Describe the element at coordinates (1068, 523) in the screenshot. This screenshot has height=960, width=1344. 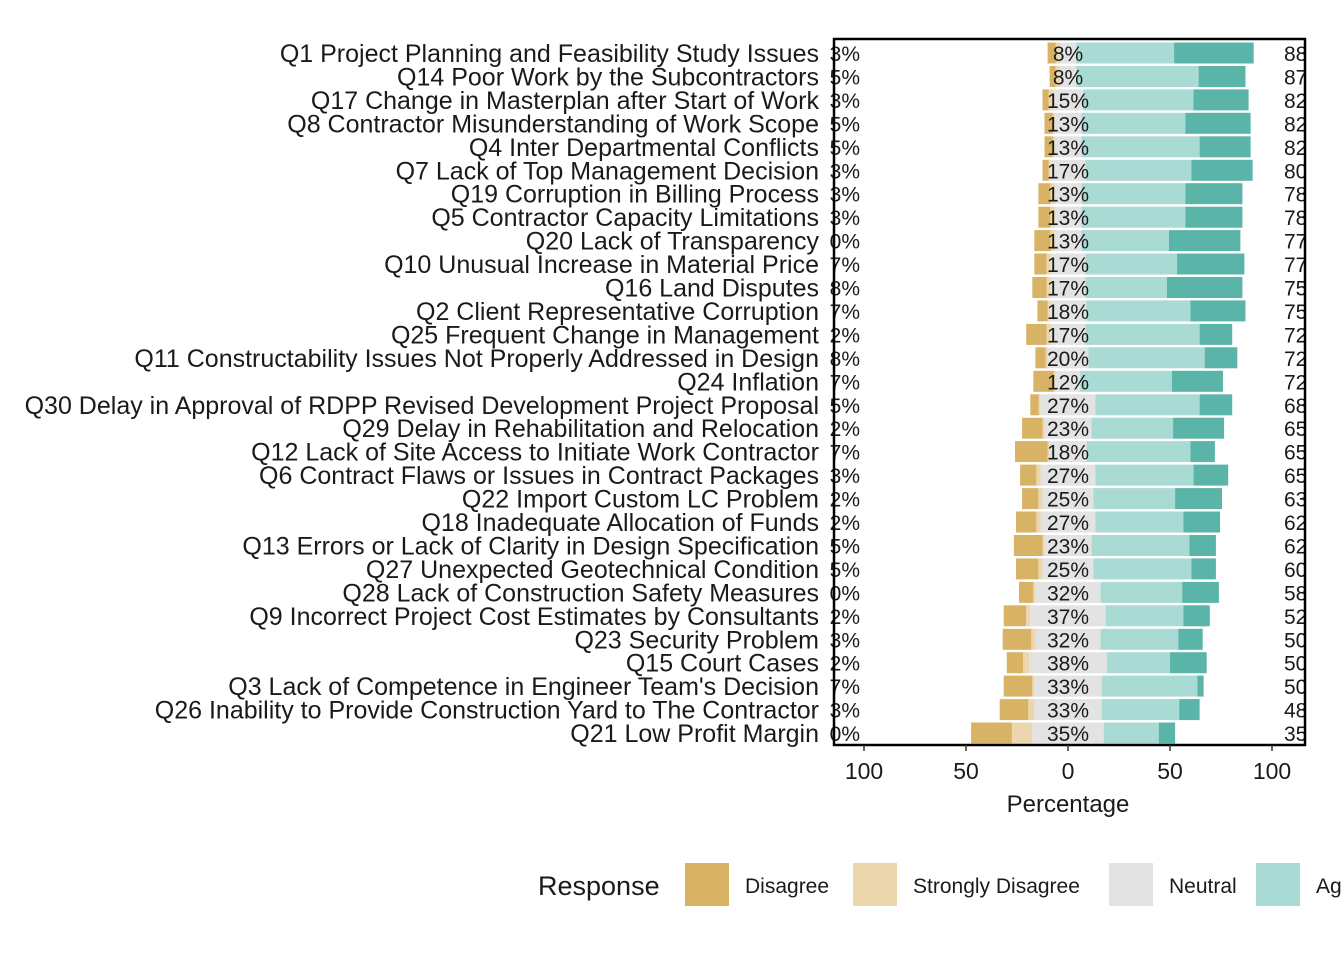
I see `neutral-percent-label: 27%` at that location.